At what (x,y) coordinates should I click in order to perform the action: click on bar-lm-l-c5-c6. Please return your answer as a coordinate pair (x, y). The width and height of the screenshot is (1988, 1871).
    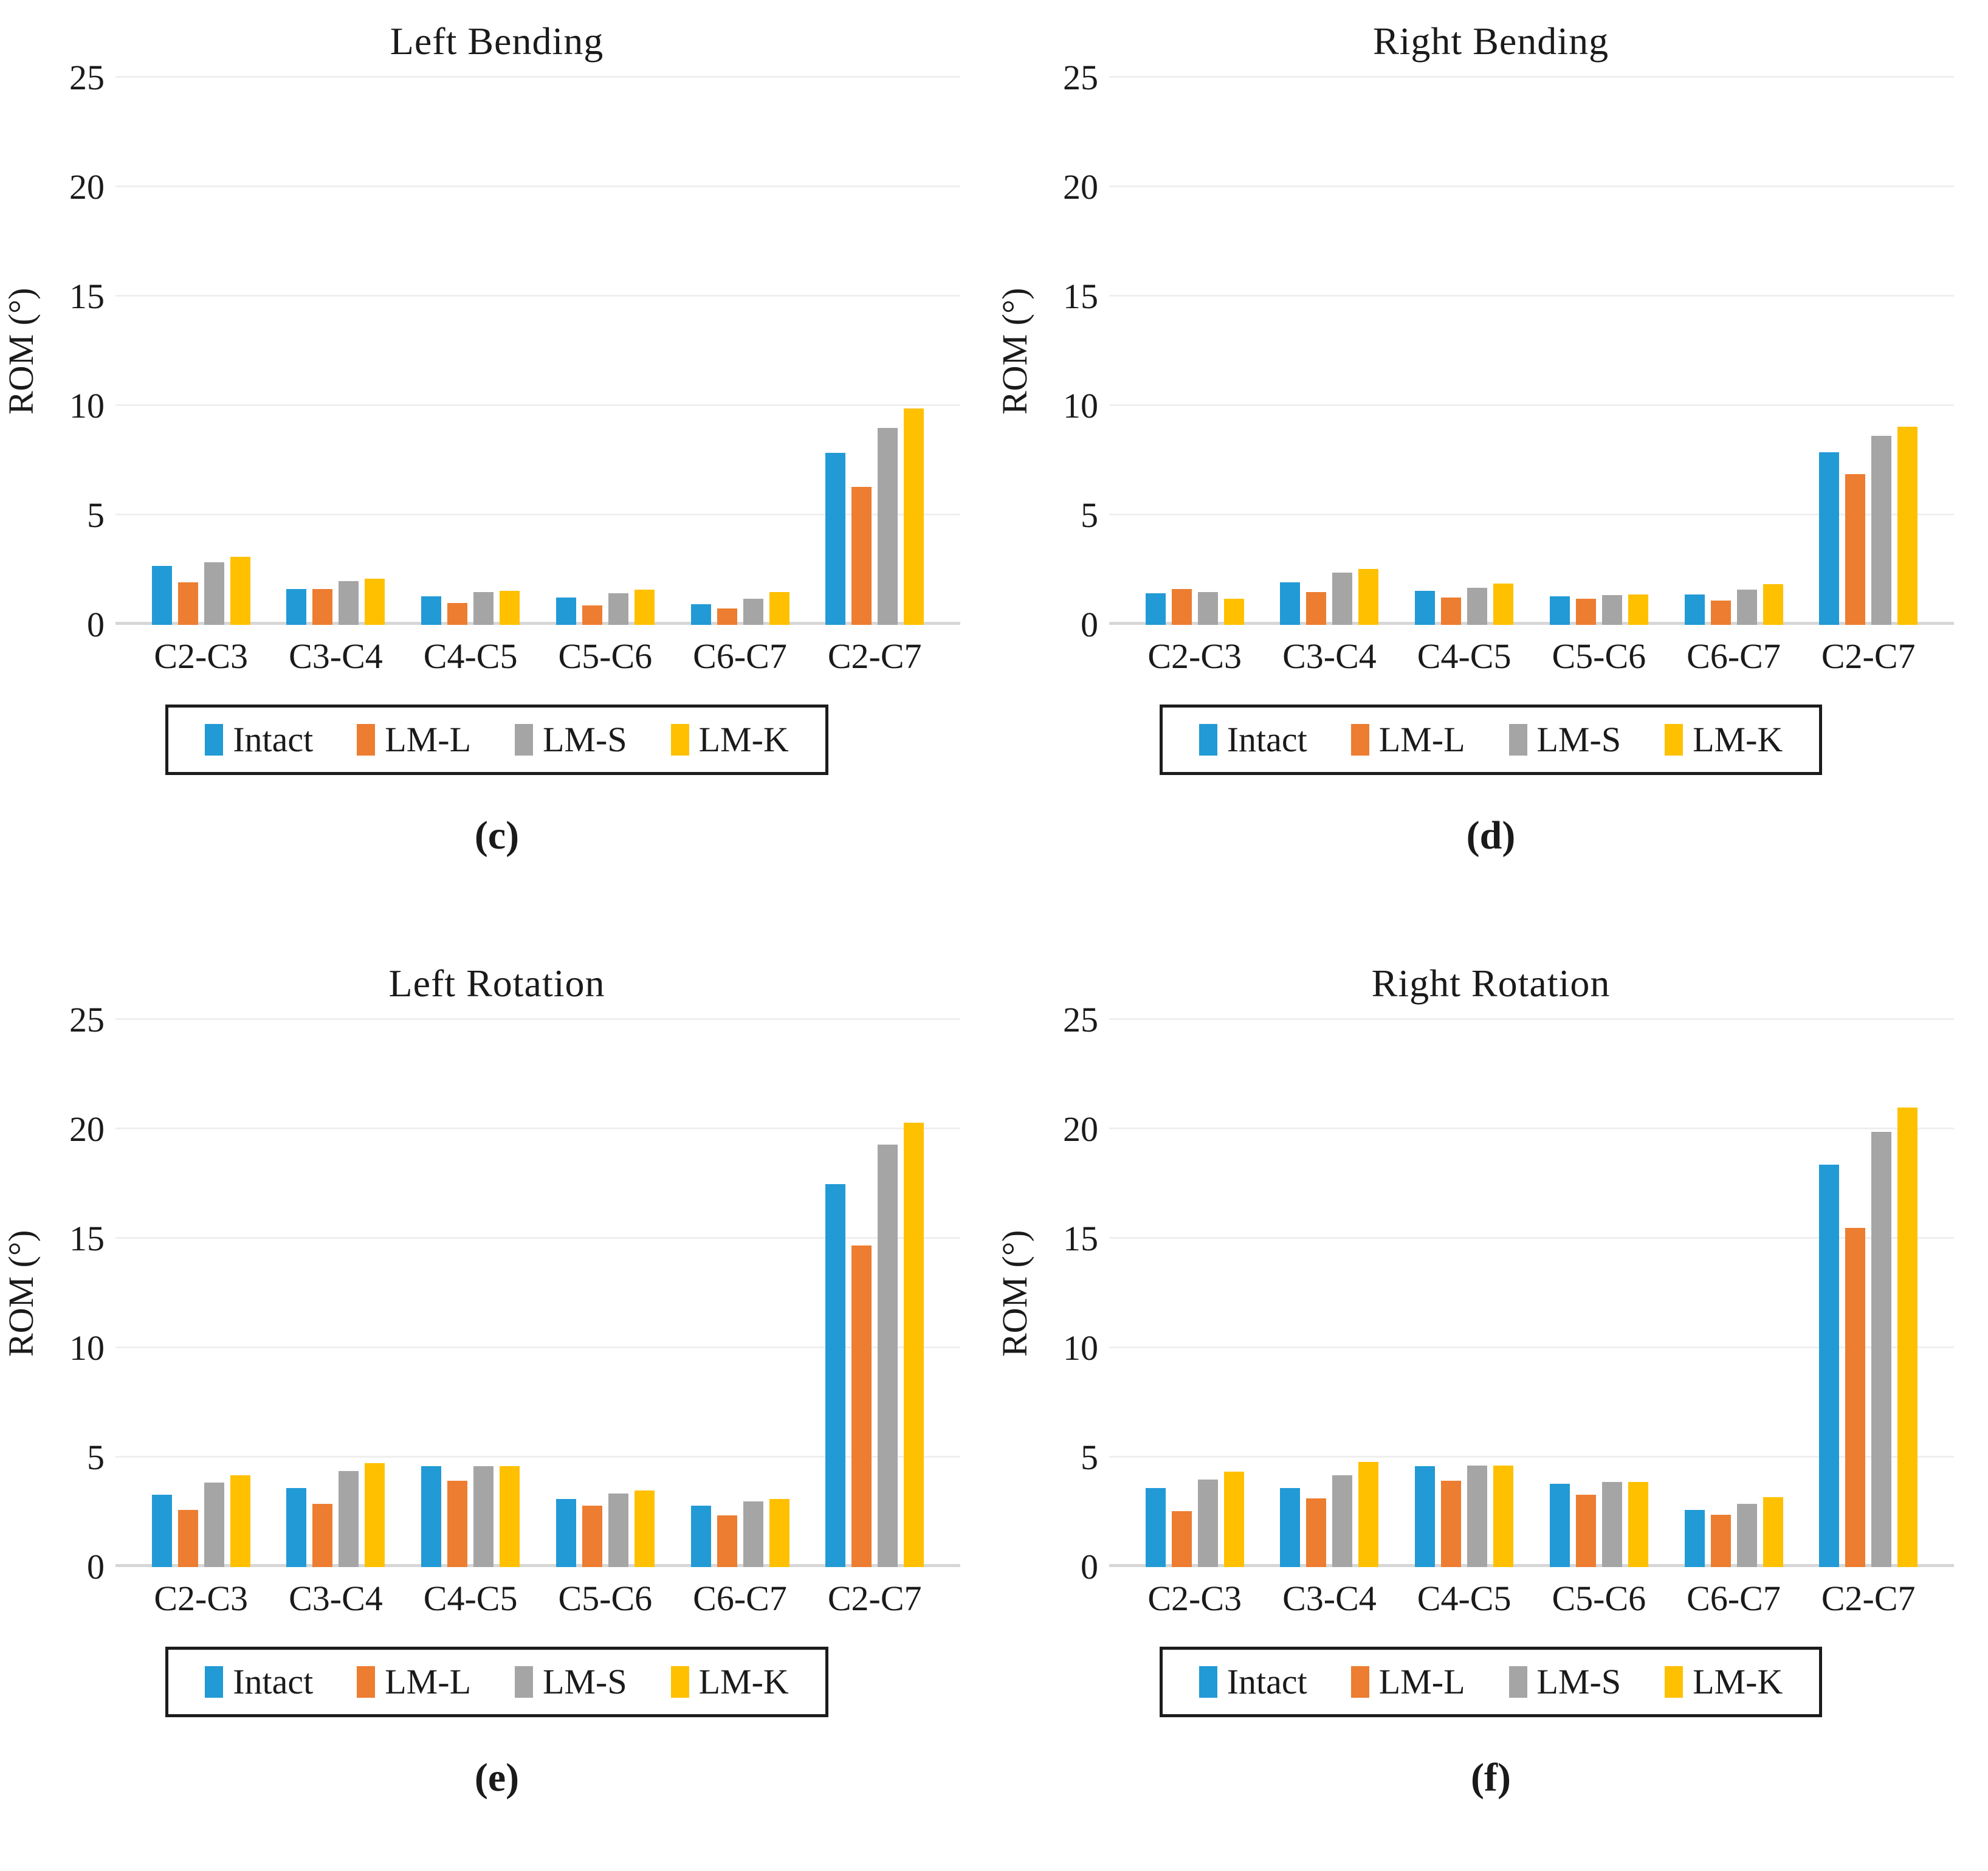
    Looking at the image, I should click on (592, 615).